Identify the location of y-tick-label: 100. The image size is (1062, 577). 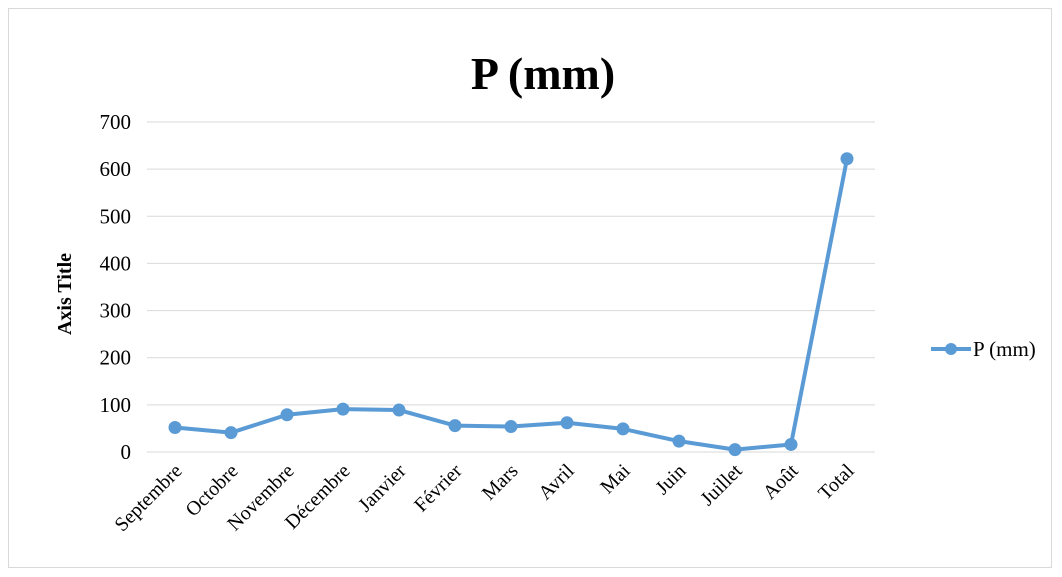
(116, 405).